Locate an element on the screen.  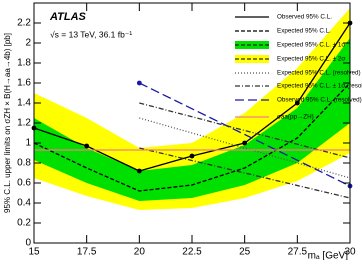
x-tick-label: 17.5 is located at coordinates (87, 252).